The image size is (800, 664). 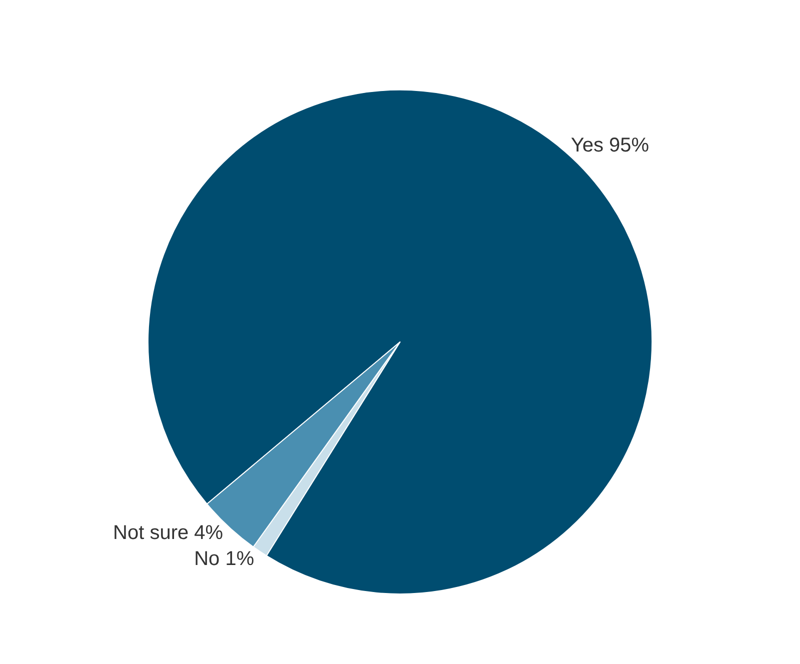 What do you see at coordinates (168, 533) in the screenshot?
I see `slice-label: Not sure 4%` at bounding box center [168, 533].